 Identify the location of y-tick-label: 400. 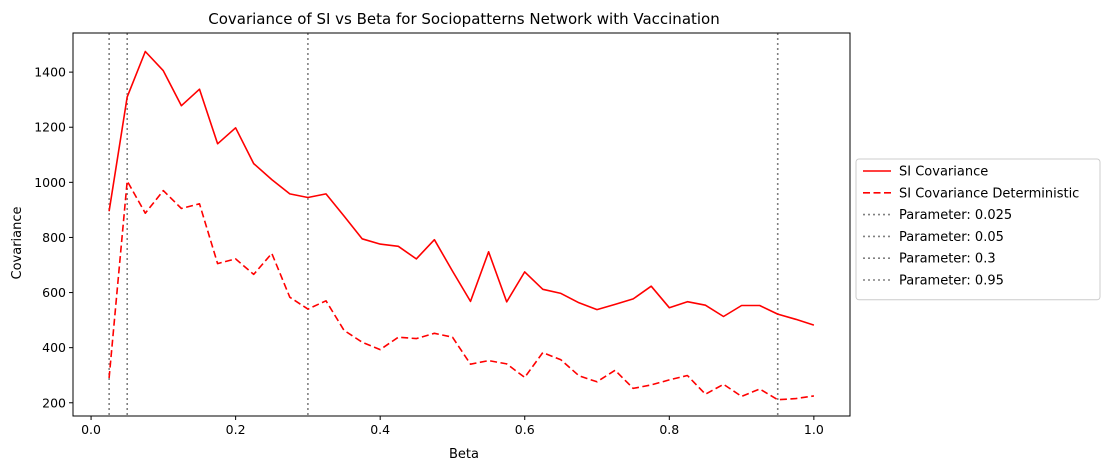
(54, 347).